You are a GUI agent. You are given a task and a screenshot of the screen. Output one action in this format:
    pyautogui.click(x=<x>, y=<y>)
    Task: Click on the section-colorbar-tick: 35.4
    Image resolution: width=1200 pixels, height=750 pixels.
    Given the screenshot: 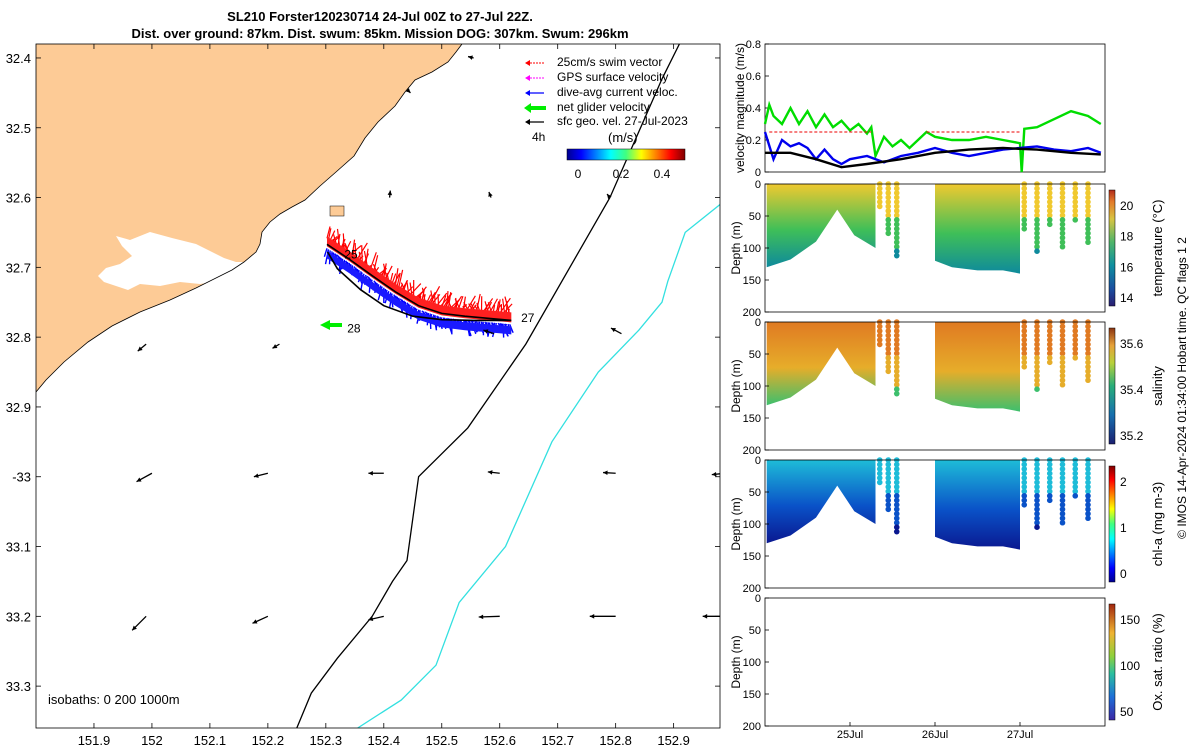 What is the action you would take?
    pyautogui.click(x=1132, y=390)
    